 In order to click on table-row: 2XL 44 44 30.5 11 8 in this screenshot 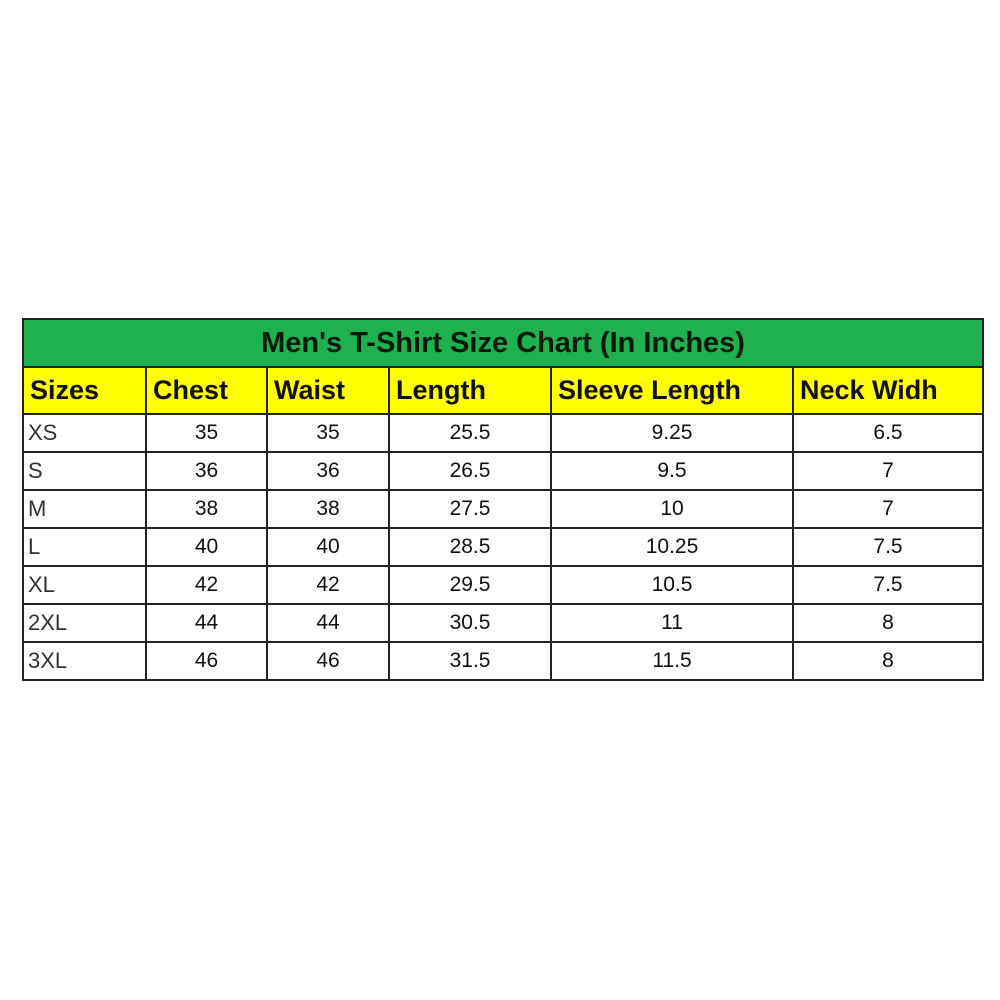, I will do `click(503, 623)`.